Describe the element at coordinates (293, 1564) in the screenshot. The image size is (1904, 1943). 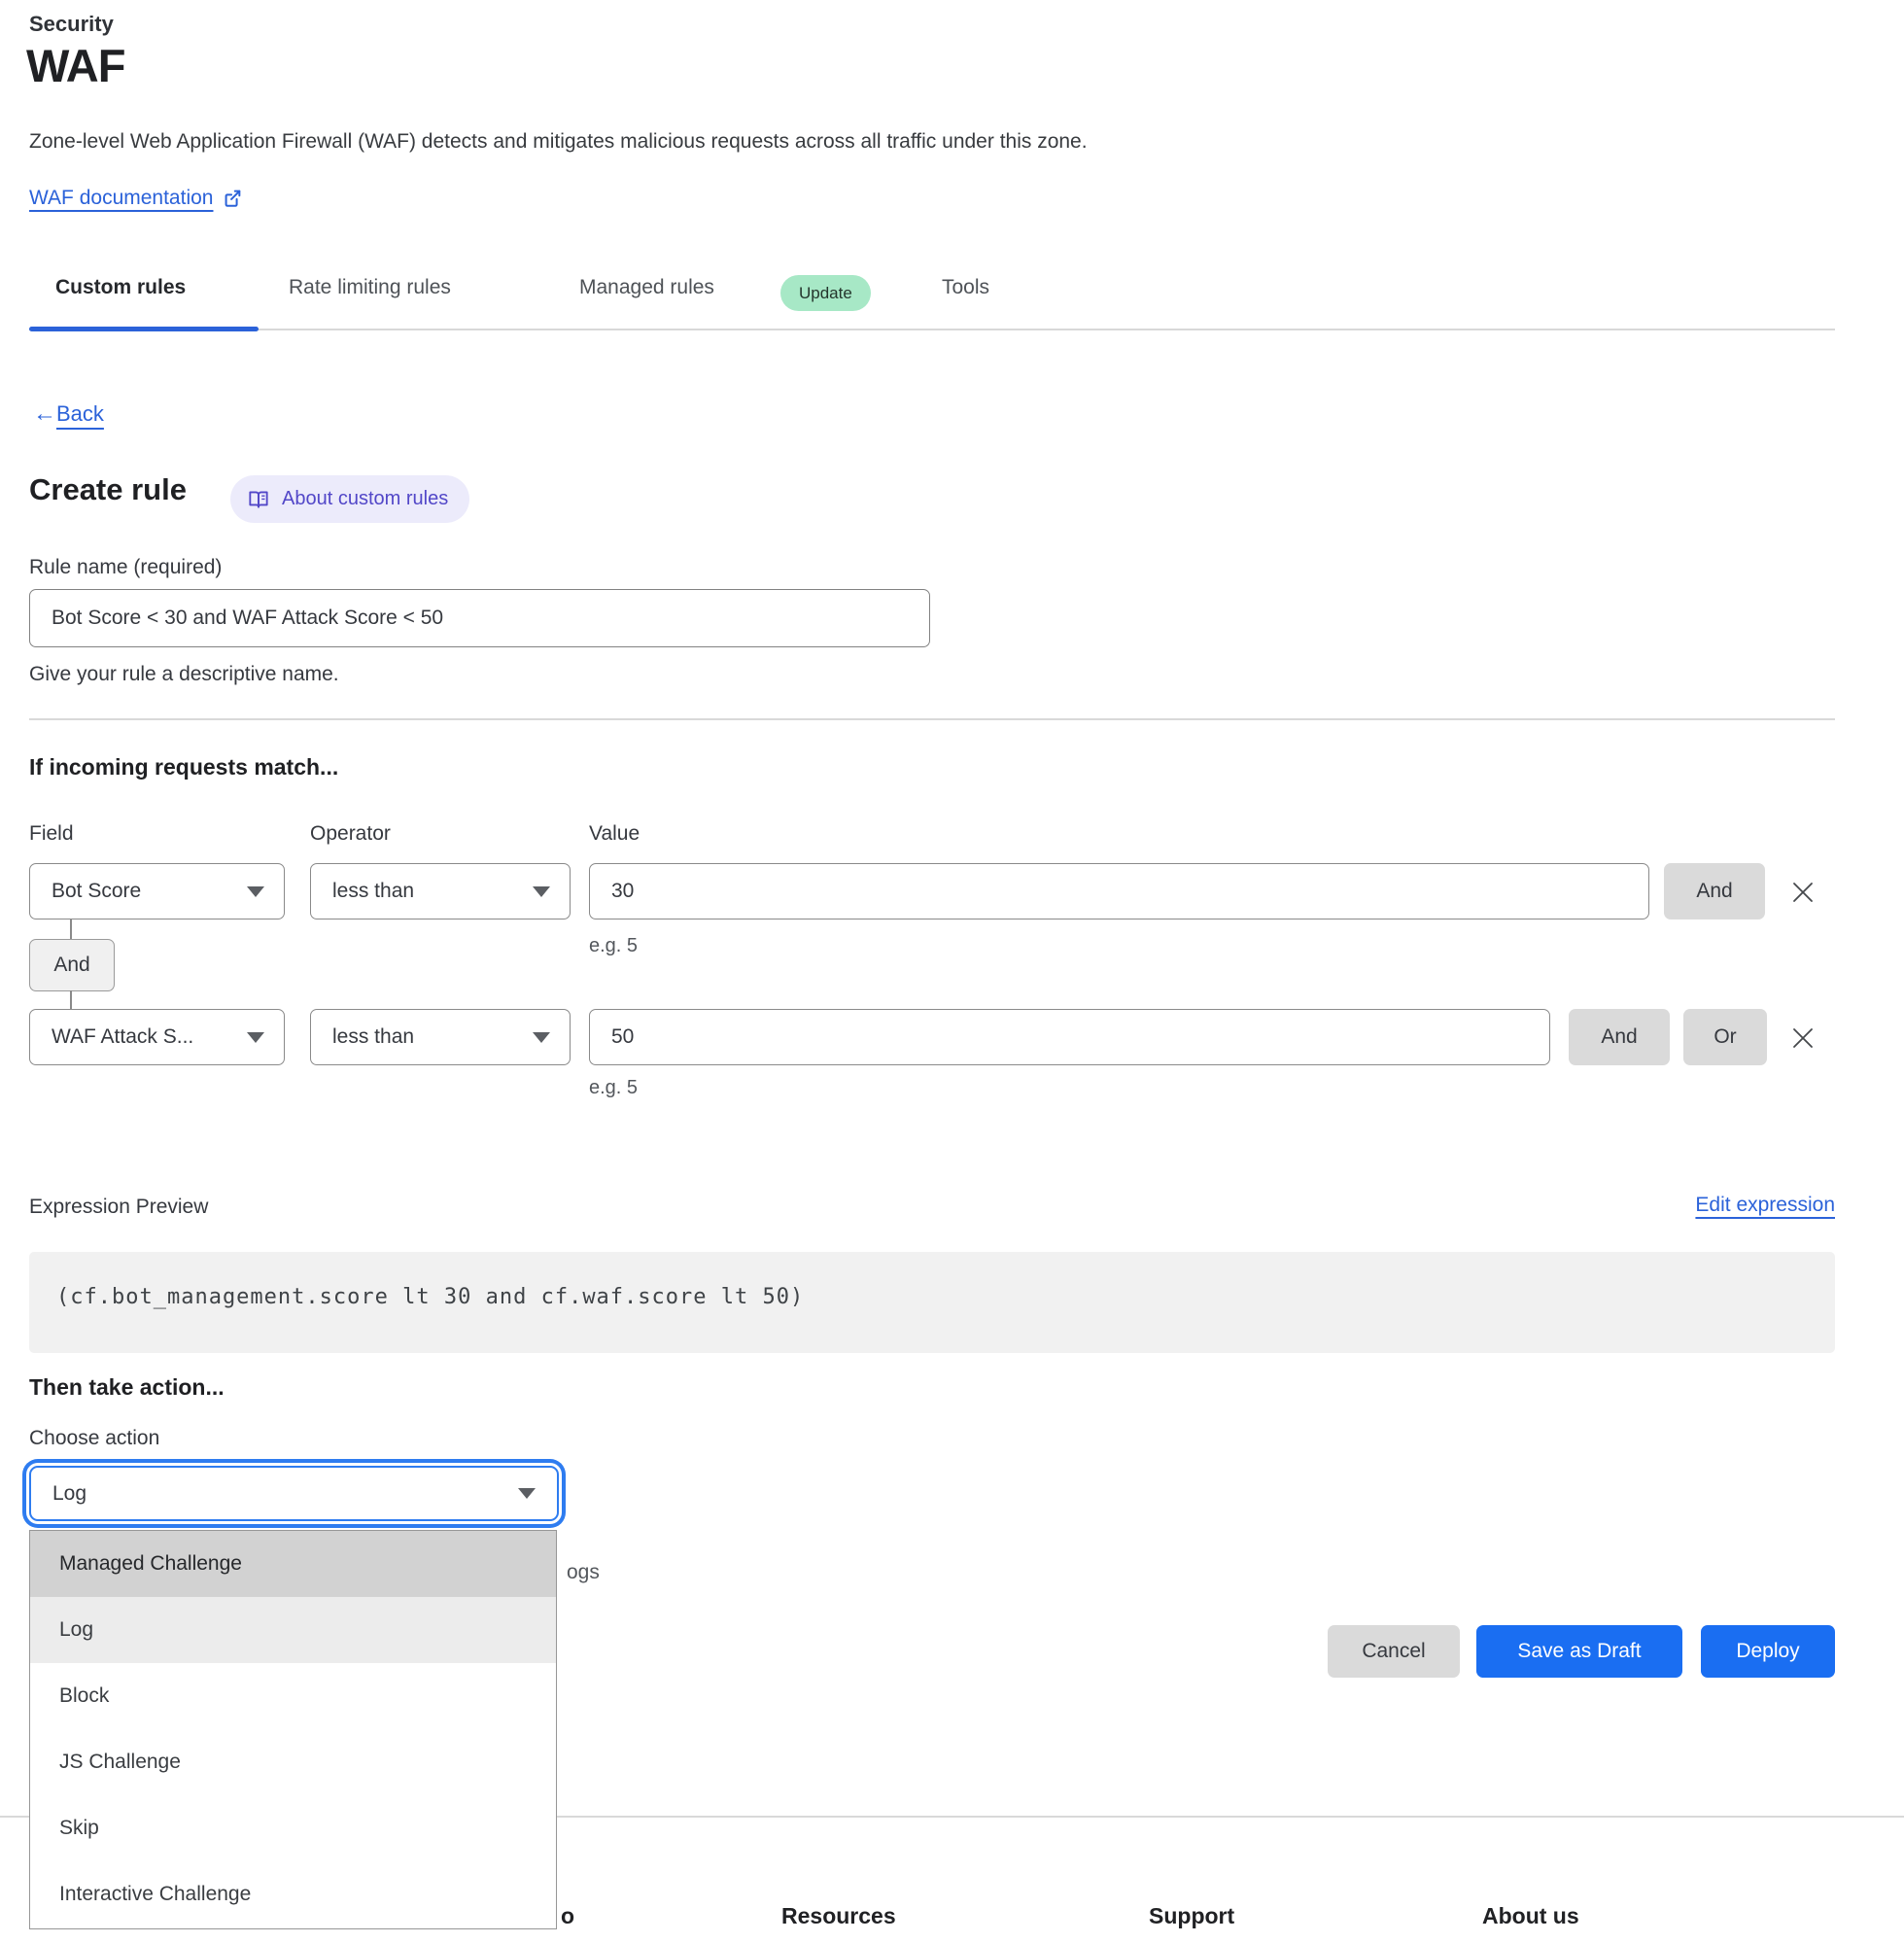
I see `action-option-managed-challenge: Managed Challenge` at that location.